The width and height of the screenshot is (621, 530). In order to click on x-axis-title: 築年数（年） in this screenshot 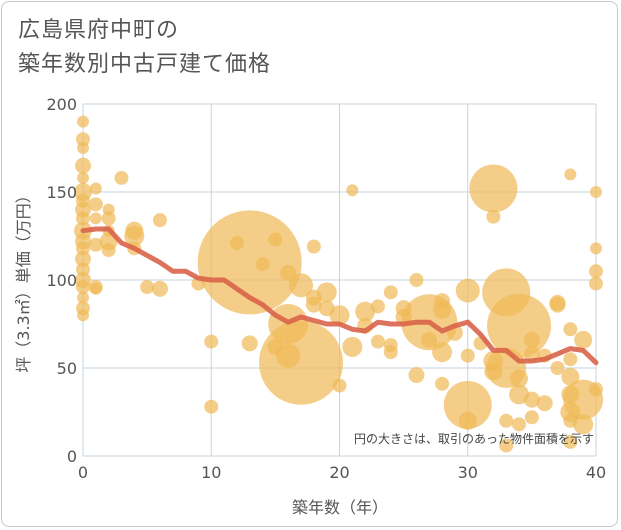, I will do `click(340, 507)`.